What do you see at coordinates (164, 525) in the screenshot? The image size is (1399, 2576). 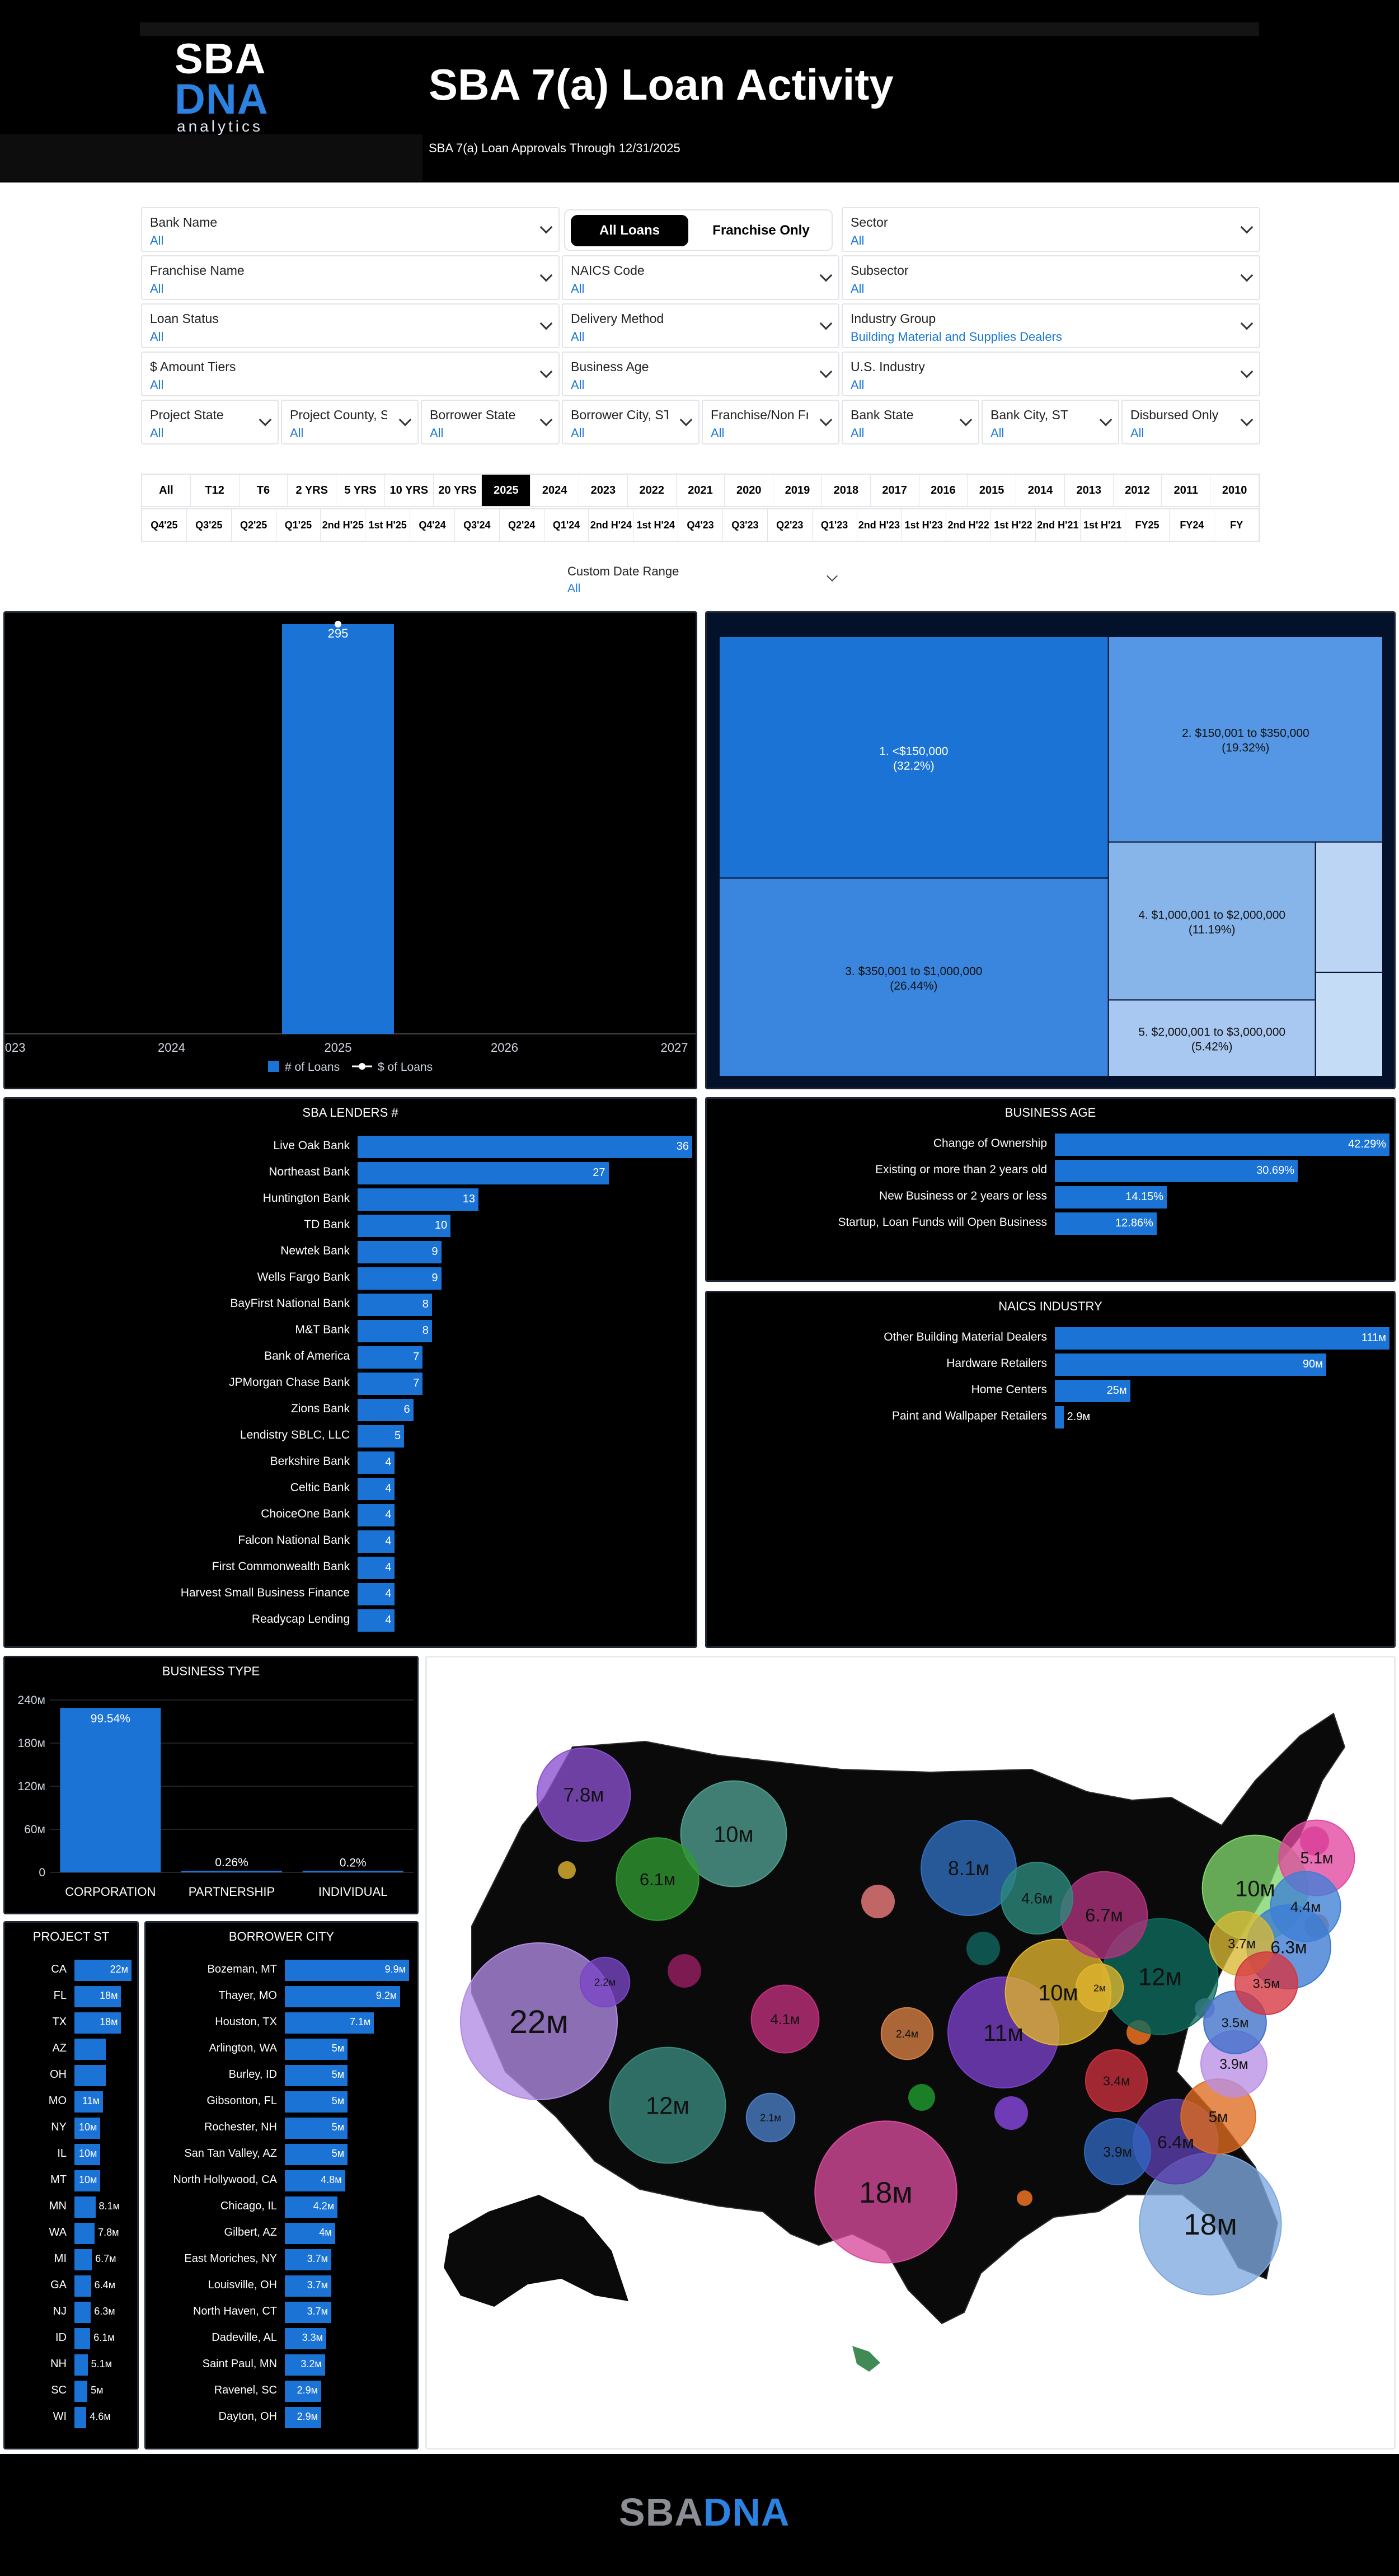 I see `quarter-tab: Q4'25` at bounding box center [164, 525].